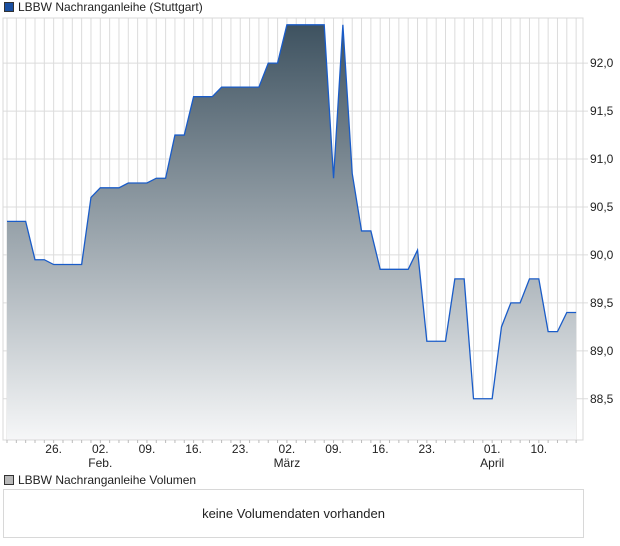 Image resolution: width=620 pixels, height=546 pixels. What do you see at coordinates (287, 463) in the screenshot?
I see `x-month-label: März` at bounding box center [287, 463].